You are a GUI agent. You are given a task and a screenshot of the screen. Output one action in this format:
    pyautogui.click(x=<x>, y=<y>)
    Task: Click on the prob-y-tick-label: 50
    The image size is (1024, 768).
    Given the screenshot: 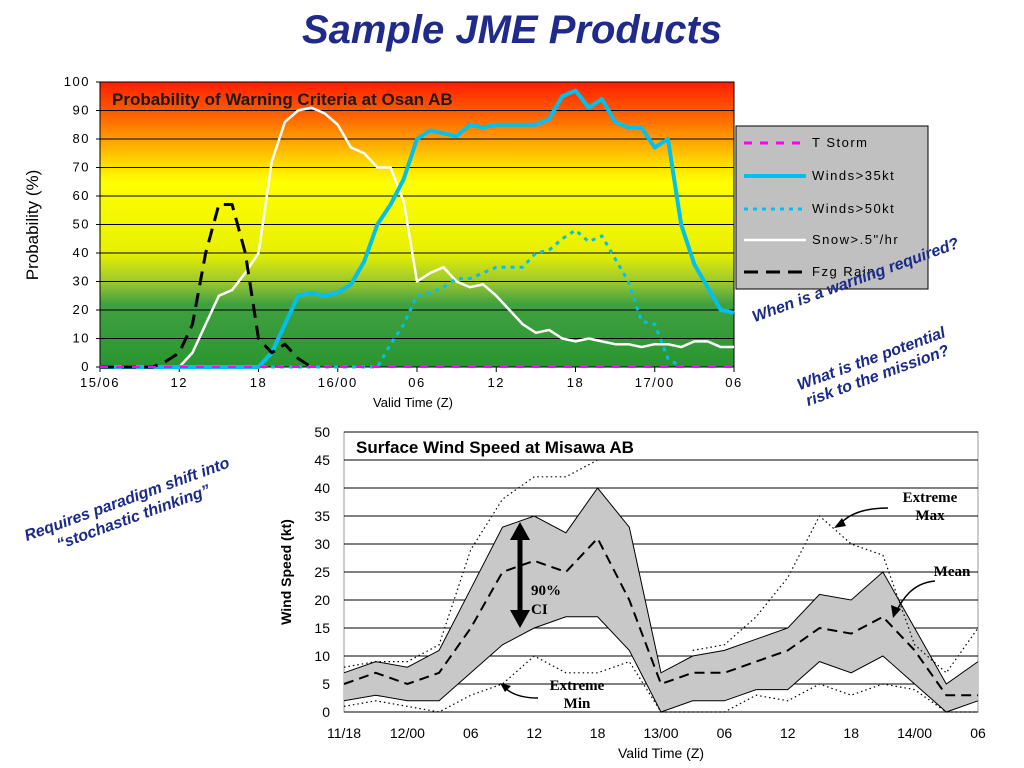 What is the action you would take?
    pyautogui.click(x=81, y=224)
    